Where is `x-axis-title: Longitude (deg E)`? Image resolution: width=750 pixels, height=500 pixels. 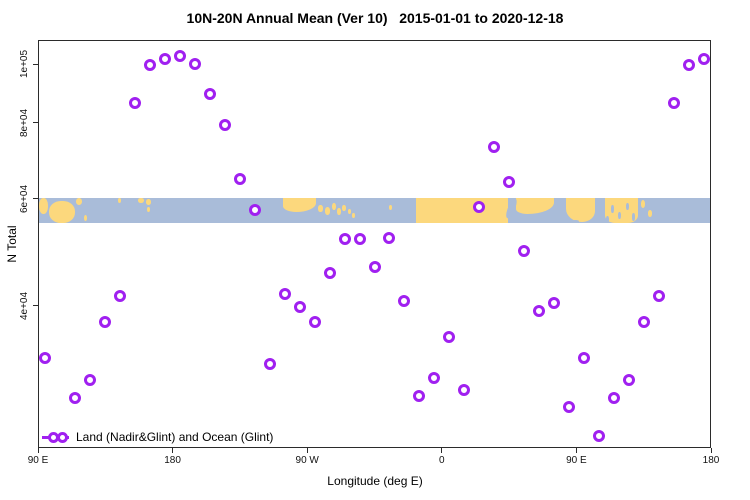
x-axis-title: Longitude (deg E) is located at coordinates (375, 481).